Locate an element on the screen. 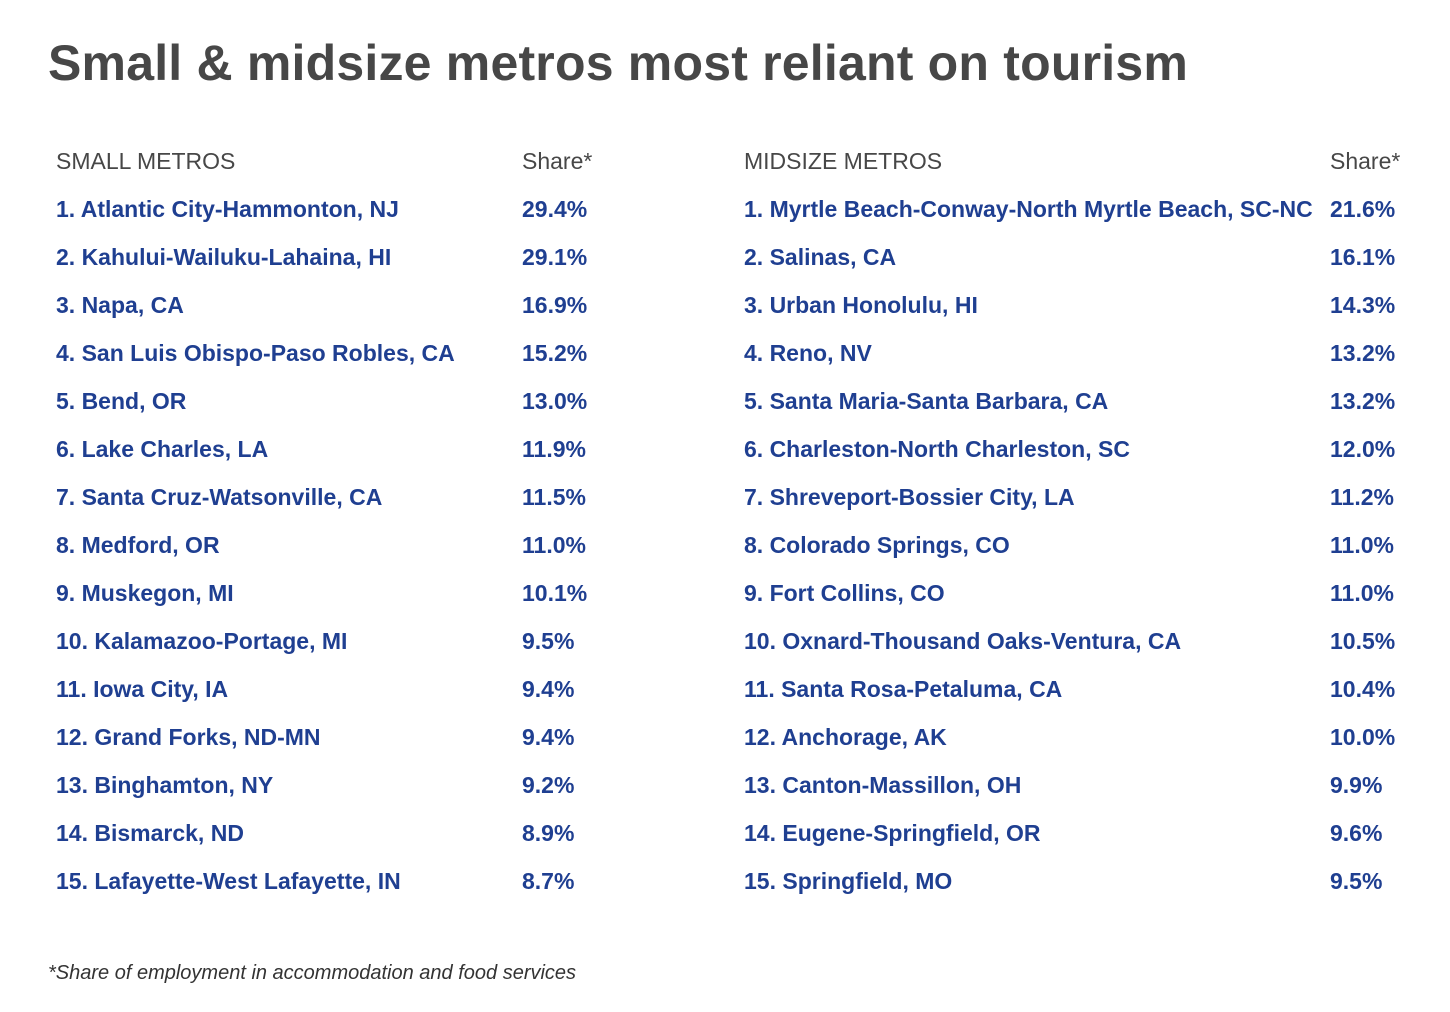 Image resolution: width=1450 pixels, height=1012 pixels. table-row: 2. Salinas, CA 16.1% is located at coordinates (1084, 262).